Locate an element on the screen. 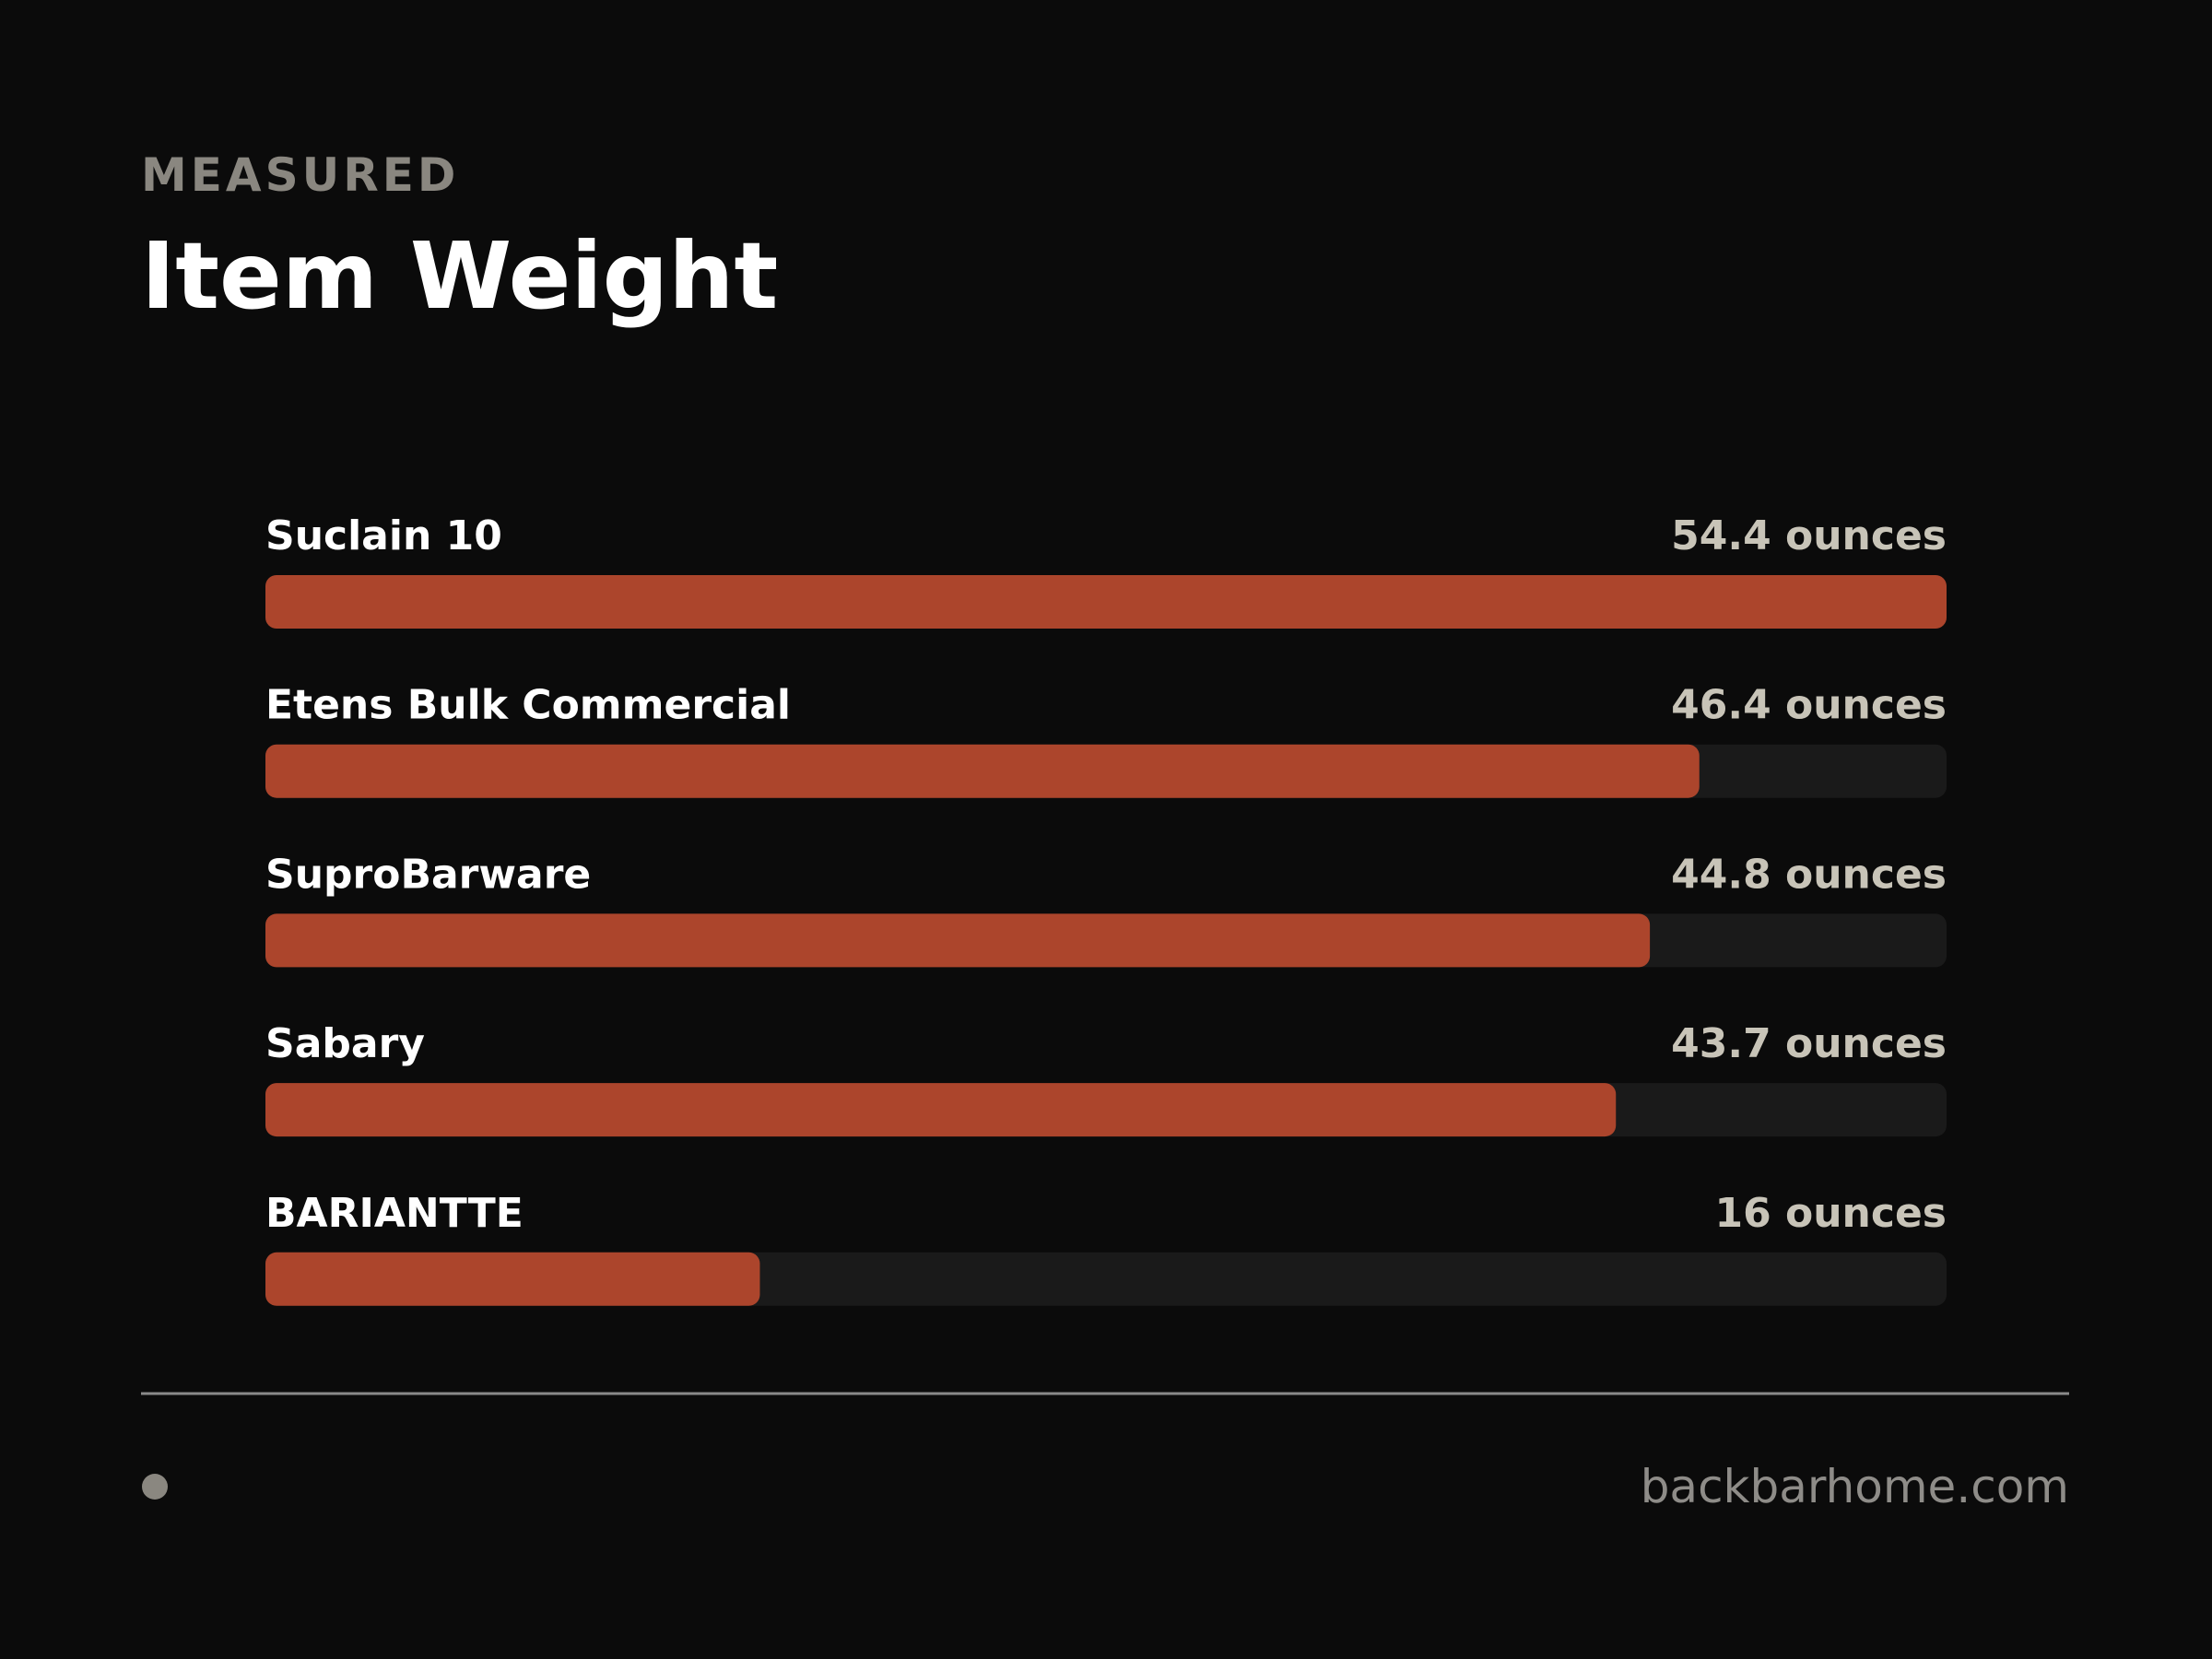  footer-link: backbarhome.com is located at coordinates (1855, 1486).